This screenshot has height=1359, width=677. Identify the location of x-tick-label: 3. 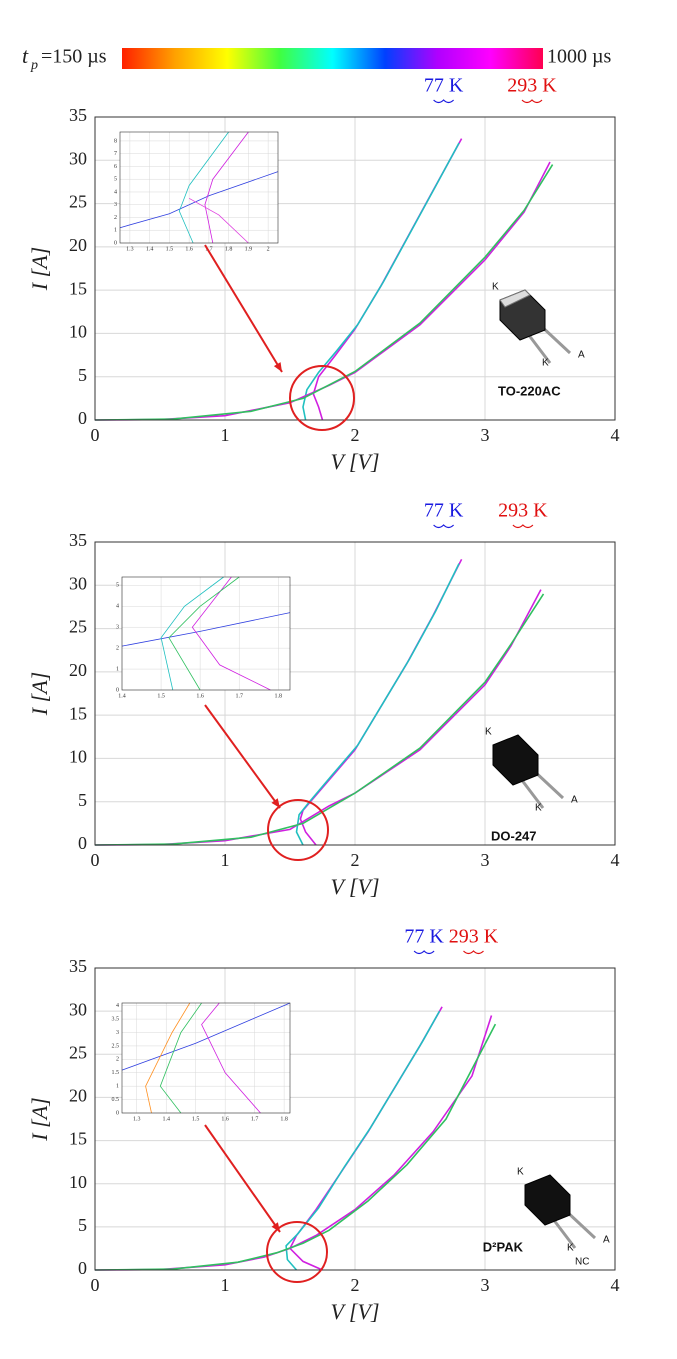
(485, 1285).